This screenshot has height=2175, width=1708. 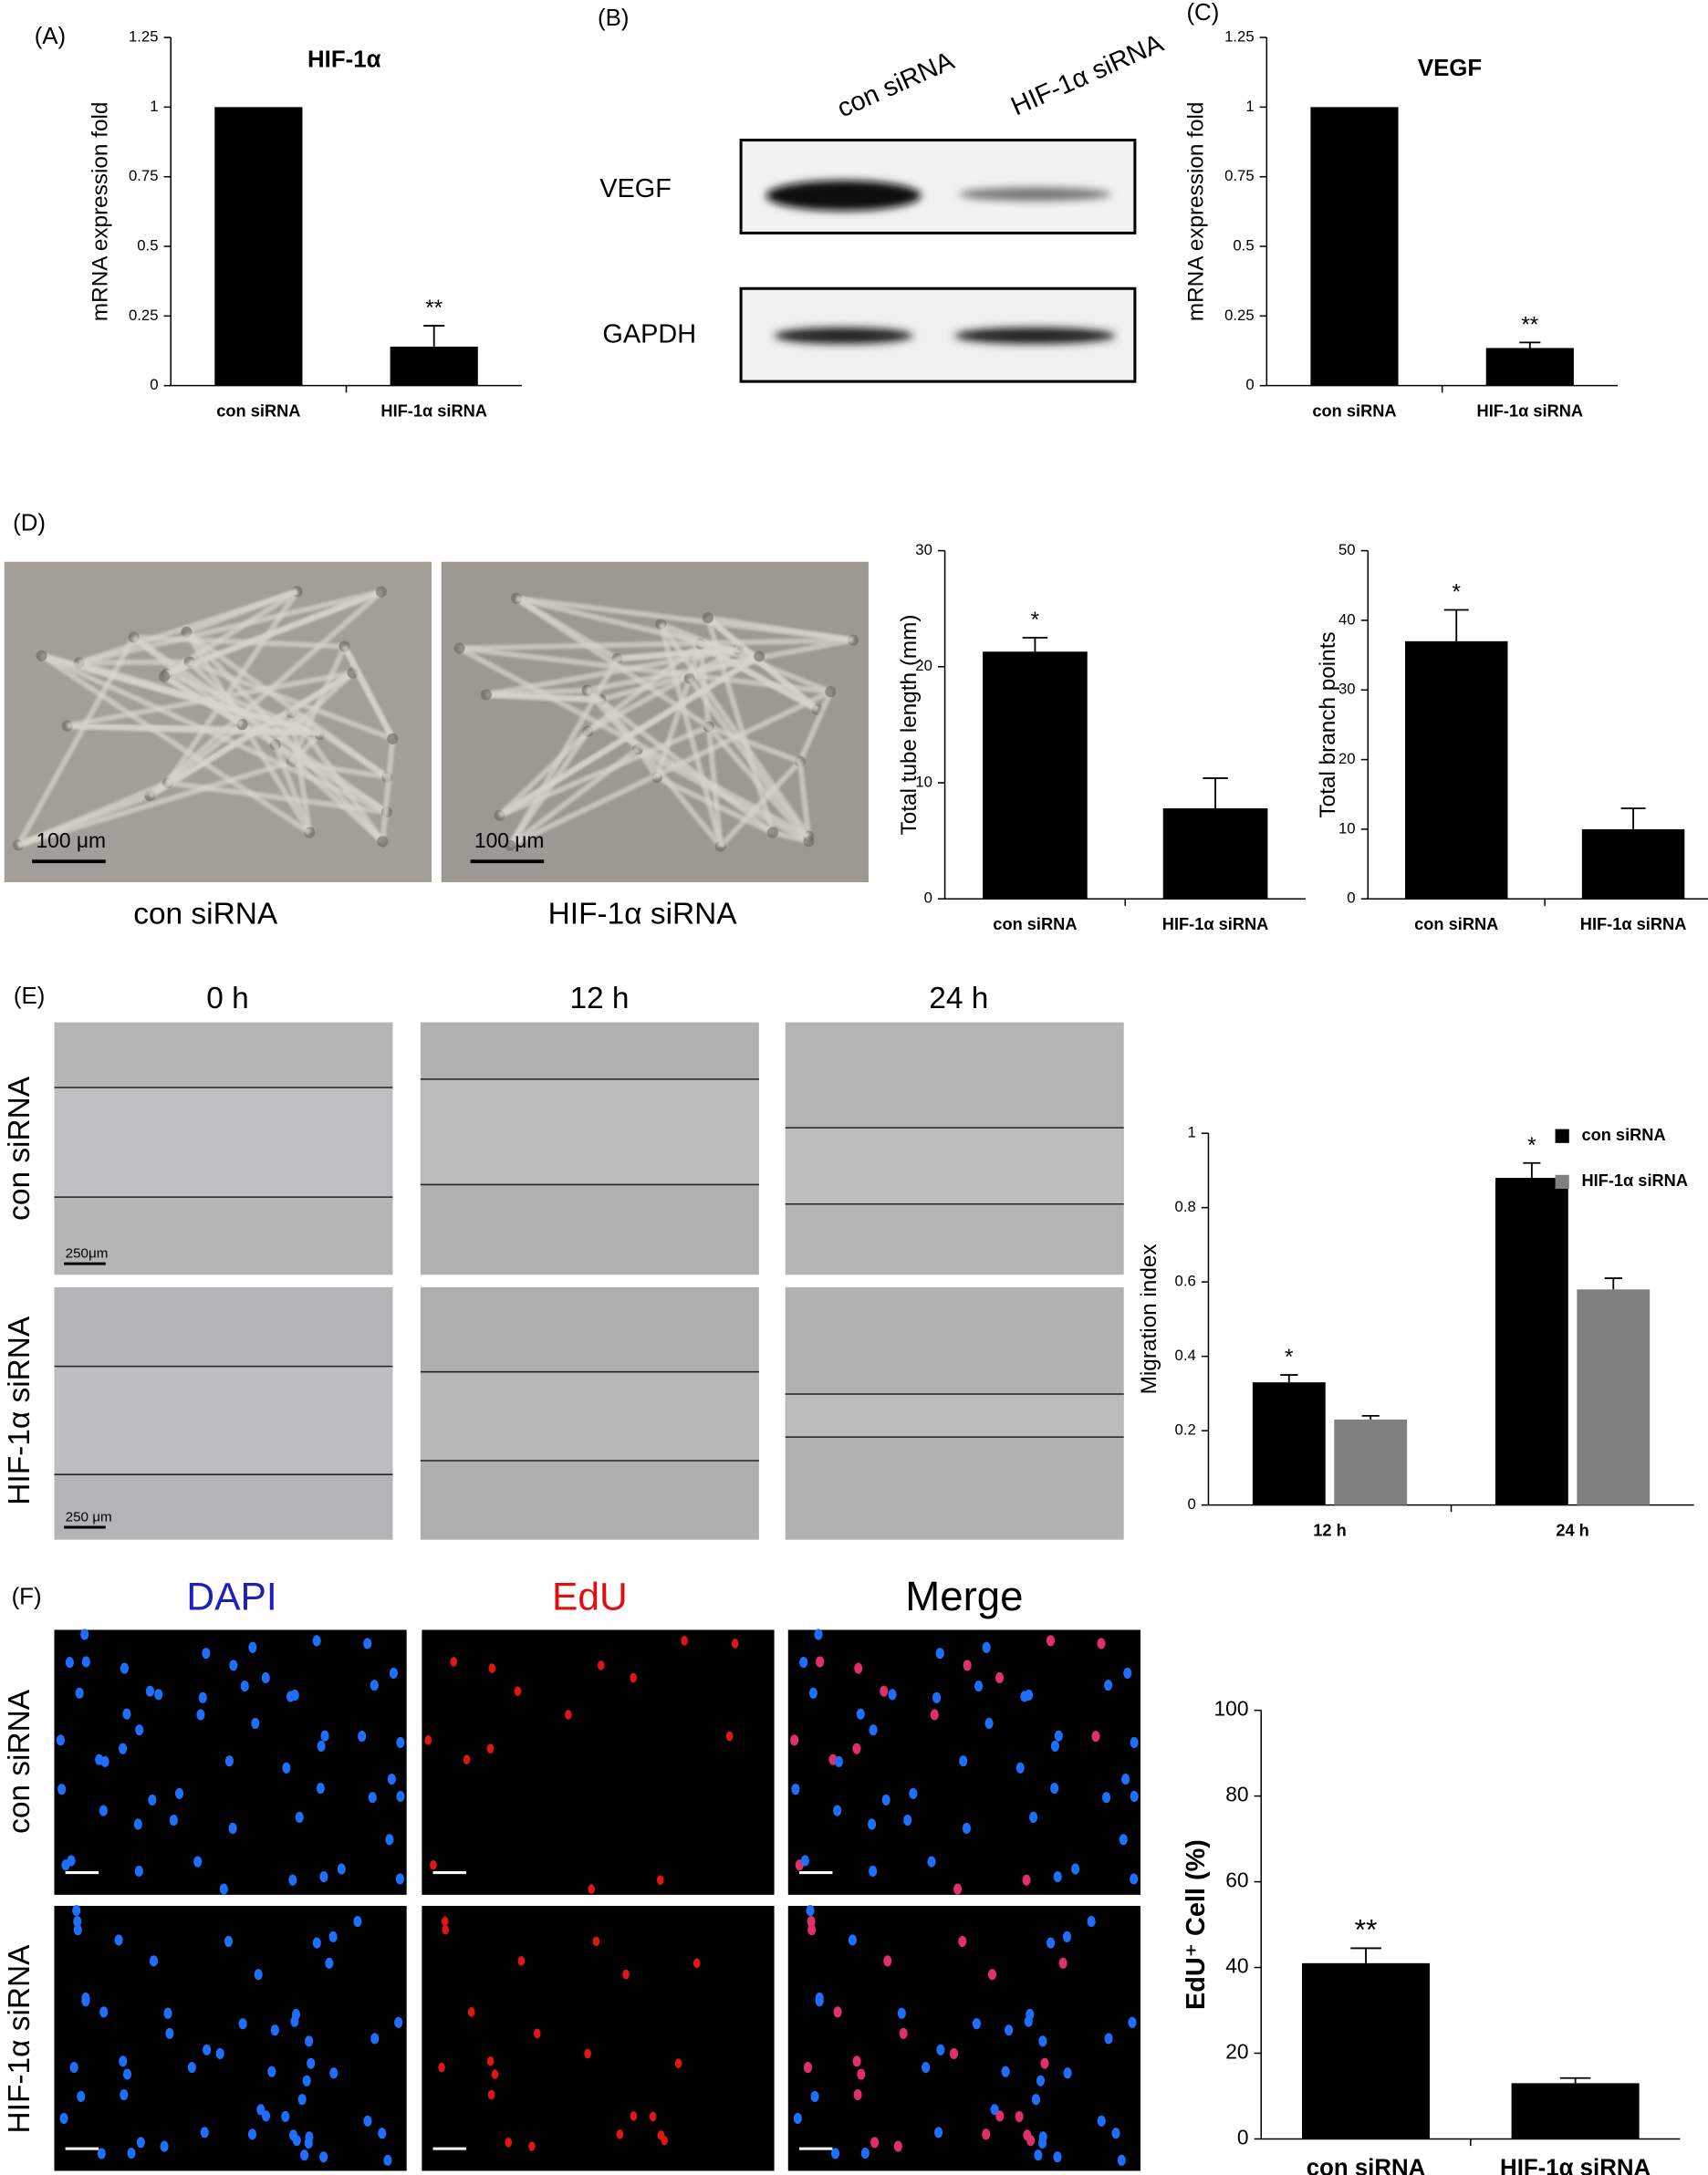 I want to click on time-label: 0 h, so click(x=227, y=998).